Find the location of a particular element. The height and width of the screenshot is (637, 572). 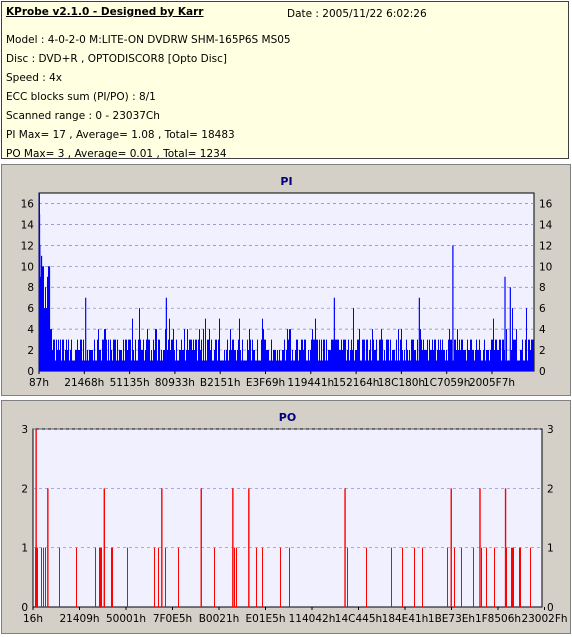

y-tick-label-right: 8 is located at coordinates (542, 288).